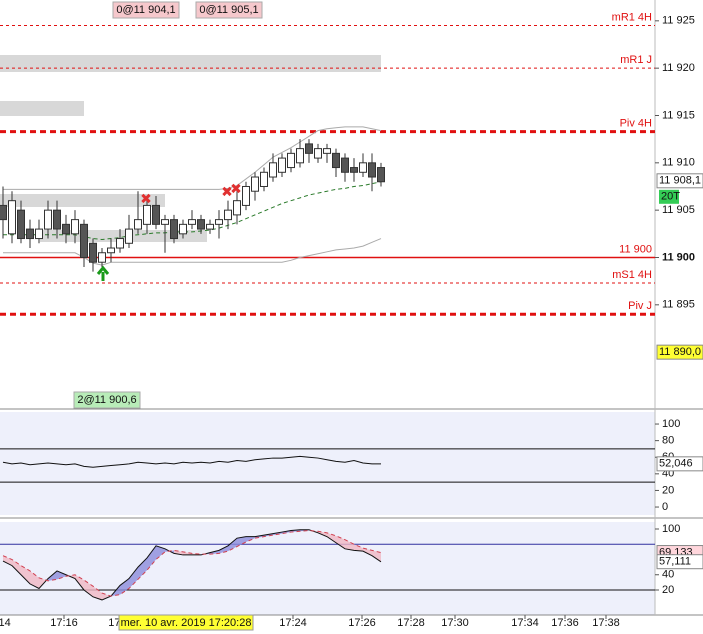 This screenshot has width=703, height=634. What do you see at coordinates (362, 623) in the screenshot?
I see `x-tick-label: 17:26` at bounding box center [362, 623].